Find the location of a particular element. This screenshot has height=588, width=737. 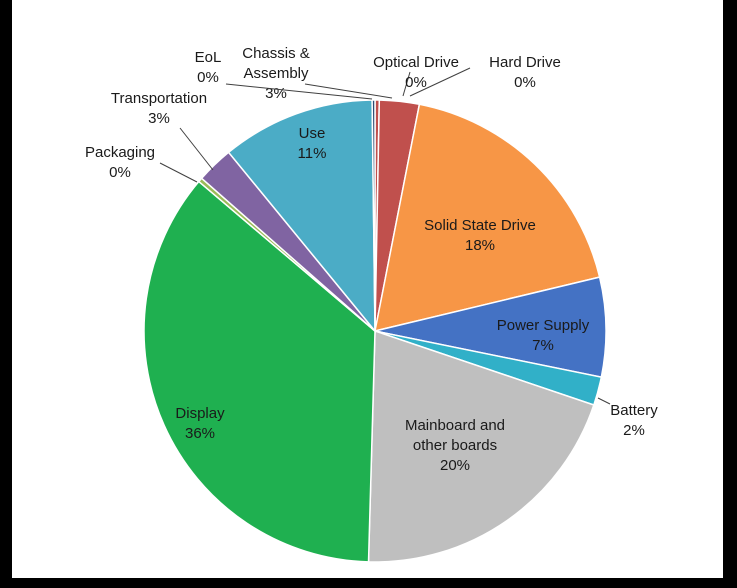

data-label-pct-packaging: 0% is located at coordinates (120, 172).